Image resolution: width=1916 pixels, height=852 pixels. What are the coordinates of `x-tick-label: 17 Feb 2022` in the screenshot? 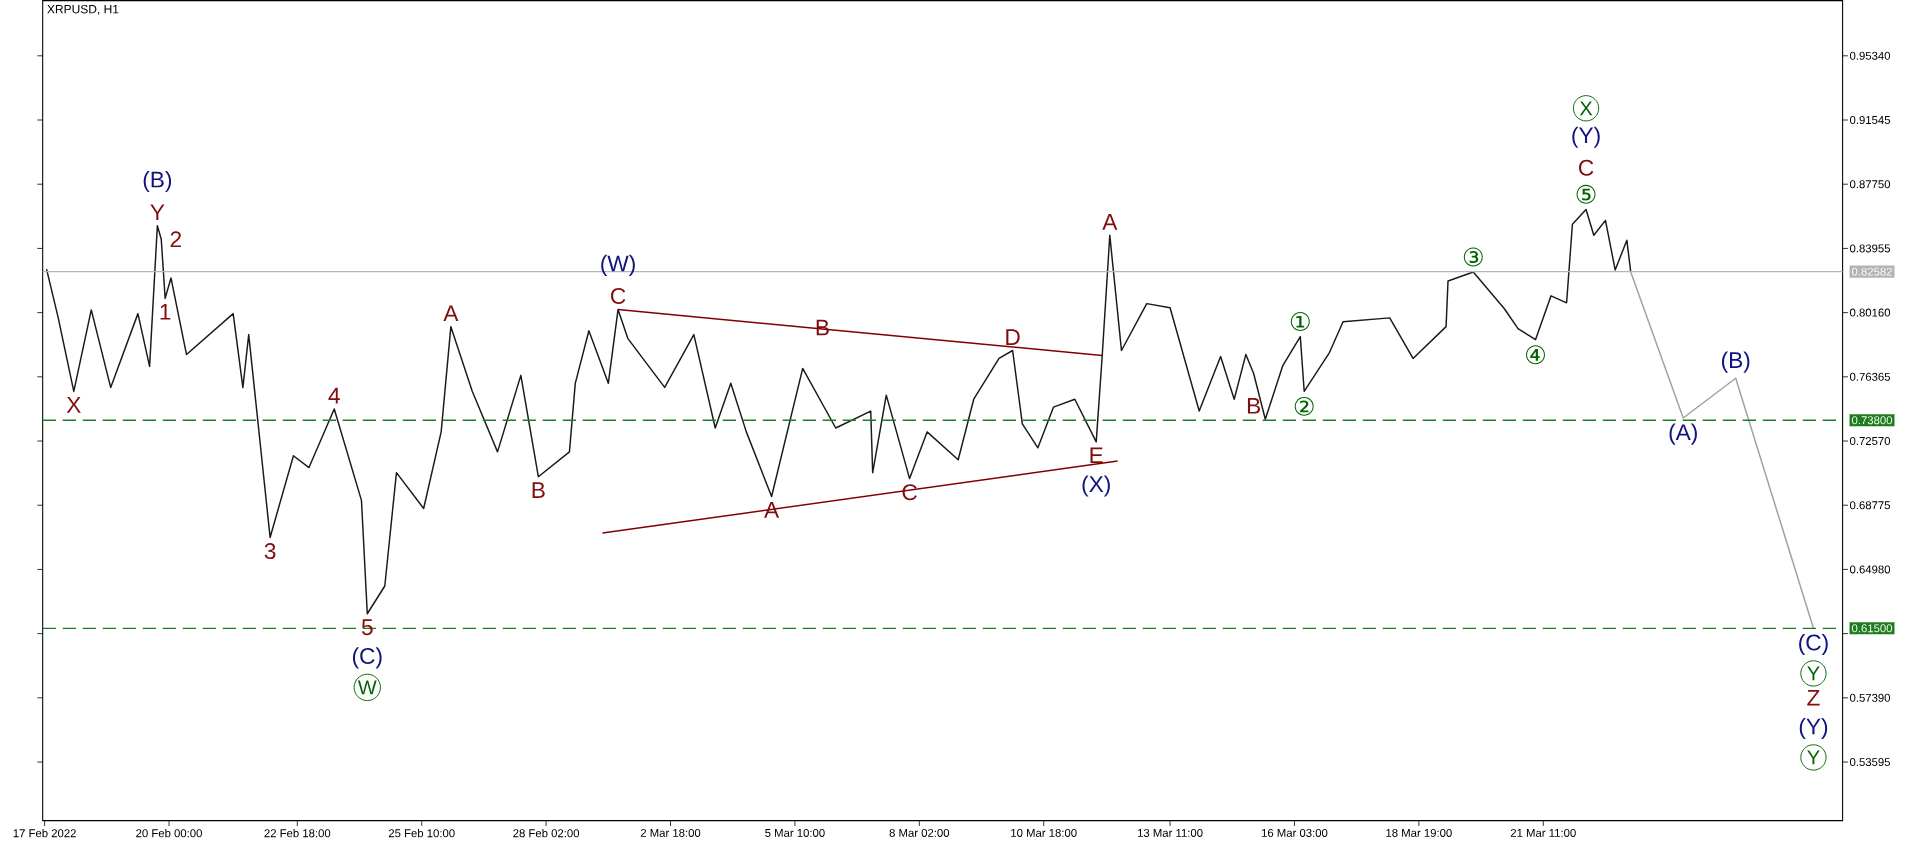 It's located at (44, 833).